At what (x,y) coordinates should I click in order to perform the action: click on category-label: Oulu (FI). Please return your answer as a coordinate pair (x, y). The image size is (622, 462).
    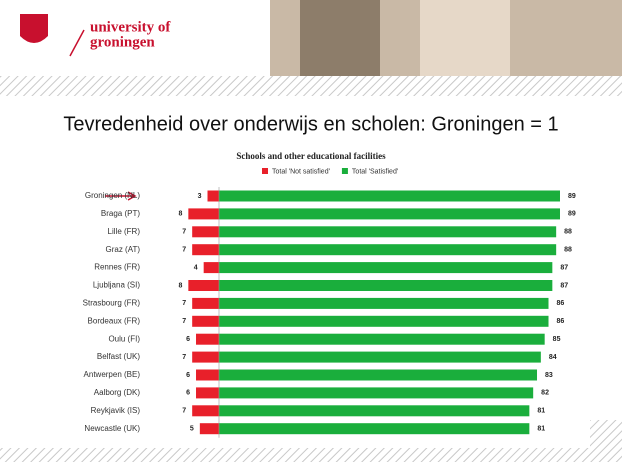
    Looking at the image, I should click on (124, 338).